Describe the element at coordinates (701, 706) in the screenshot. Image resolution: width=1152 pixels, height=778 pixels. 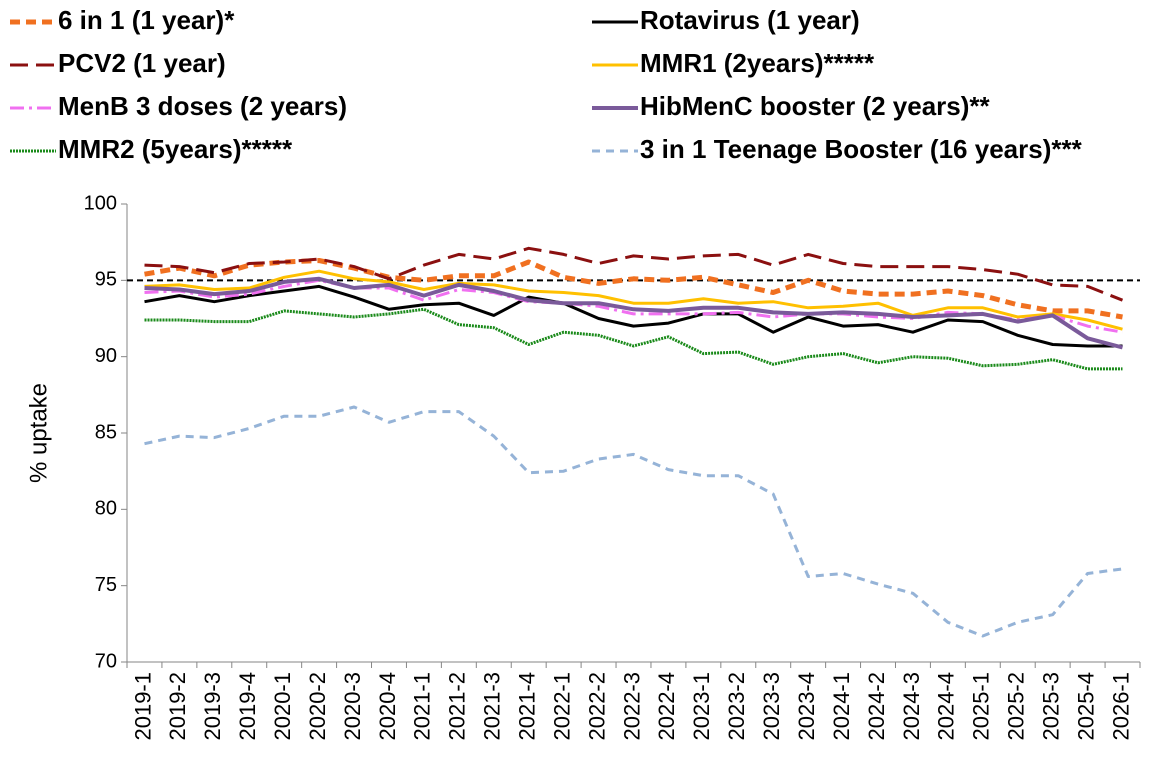
I see `x-tick-label: 2023-1` at that location.